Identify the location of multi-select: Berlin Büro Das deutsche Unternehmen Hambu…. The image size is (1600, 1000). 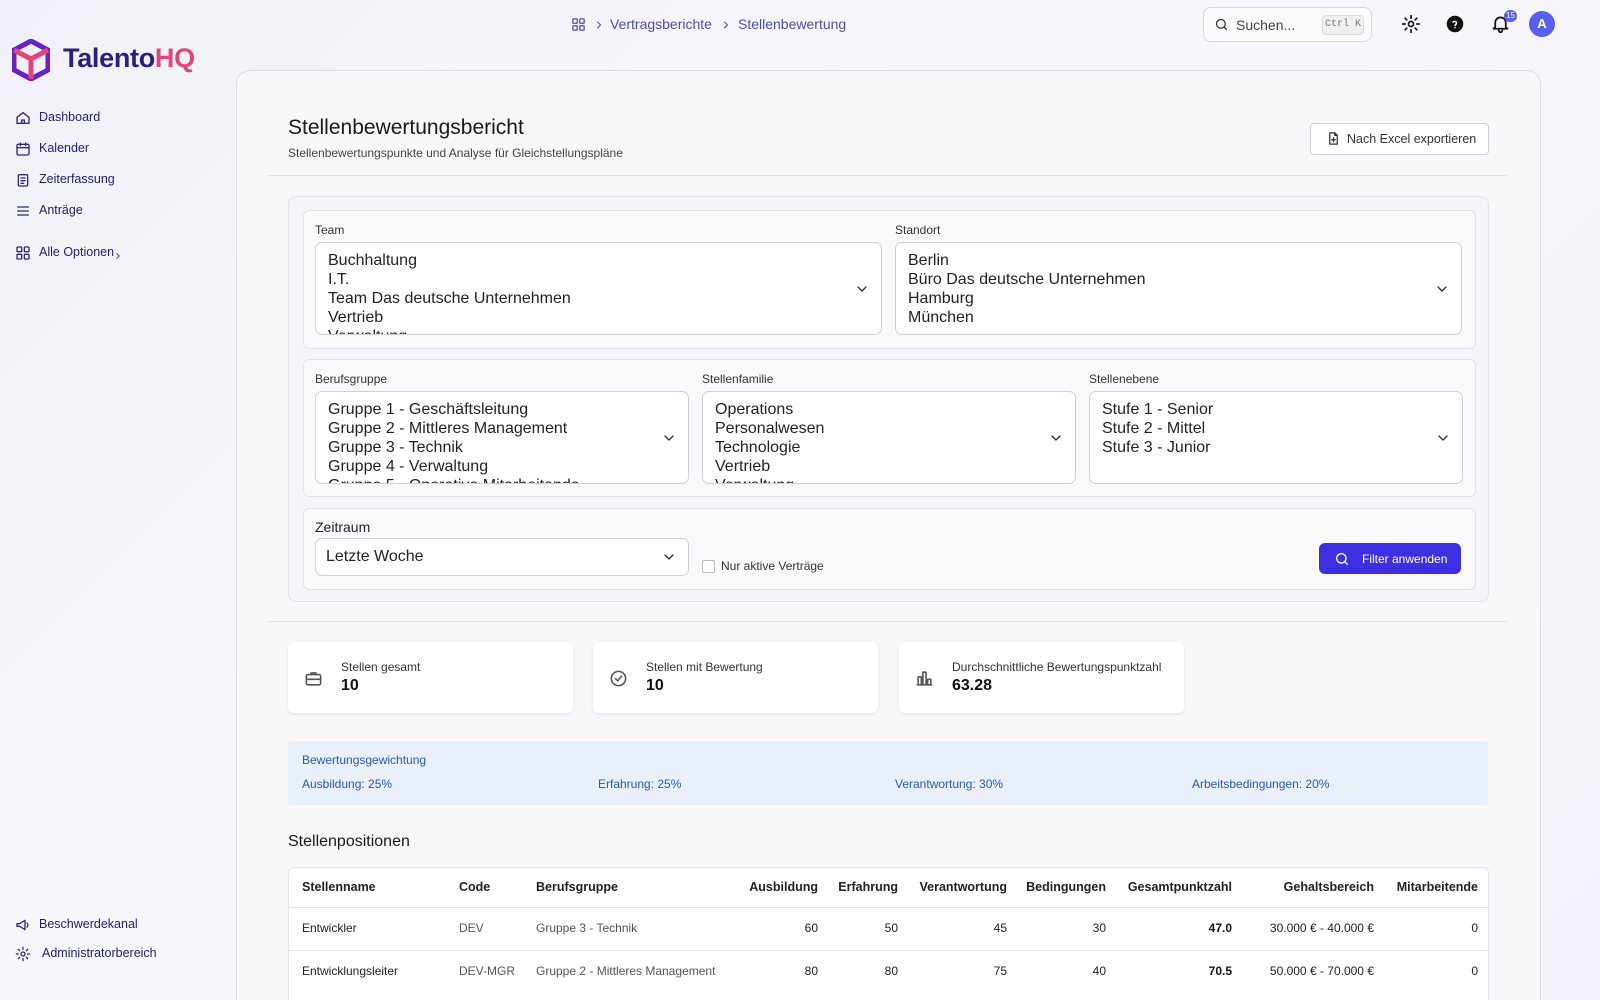
(1178, 288).